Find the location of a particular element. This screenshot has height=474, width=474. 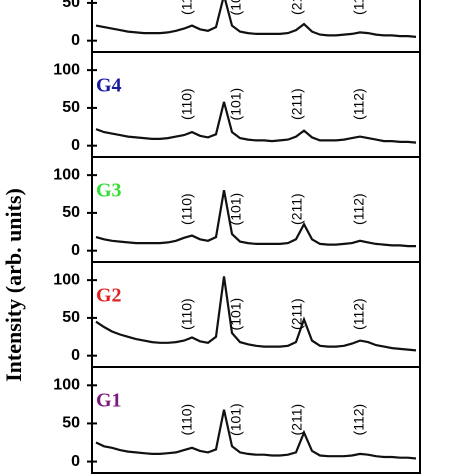

y-axis-label: Intensity (arb. units) is located at coordinates (13, 285).